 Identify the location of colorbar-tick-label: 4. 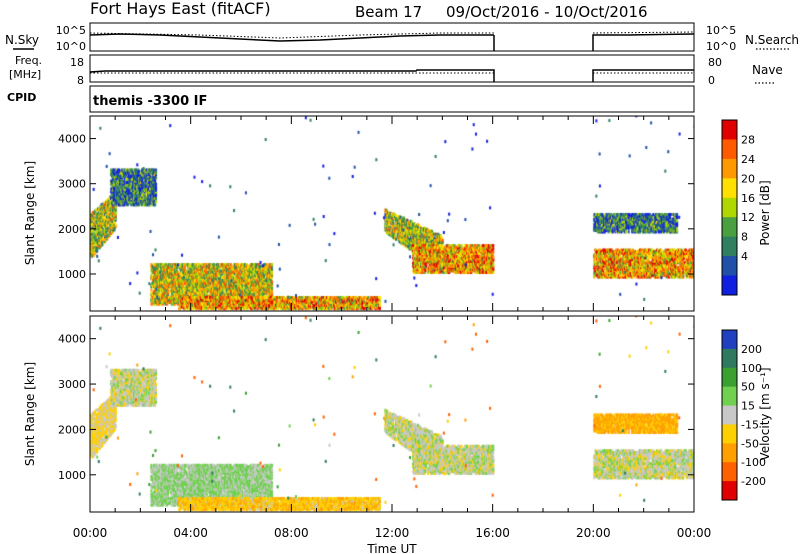
(744, 256).